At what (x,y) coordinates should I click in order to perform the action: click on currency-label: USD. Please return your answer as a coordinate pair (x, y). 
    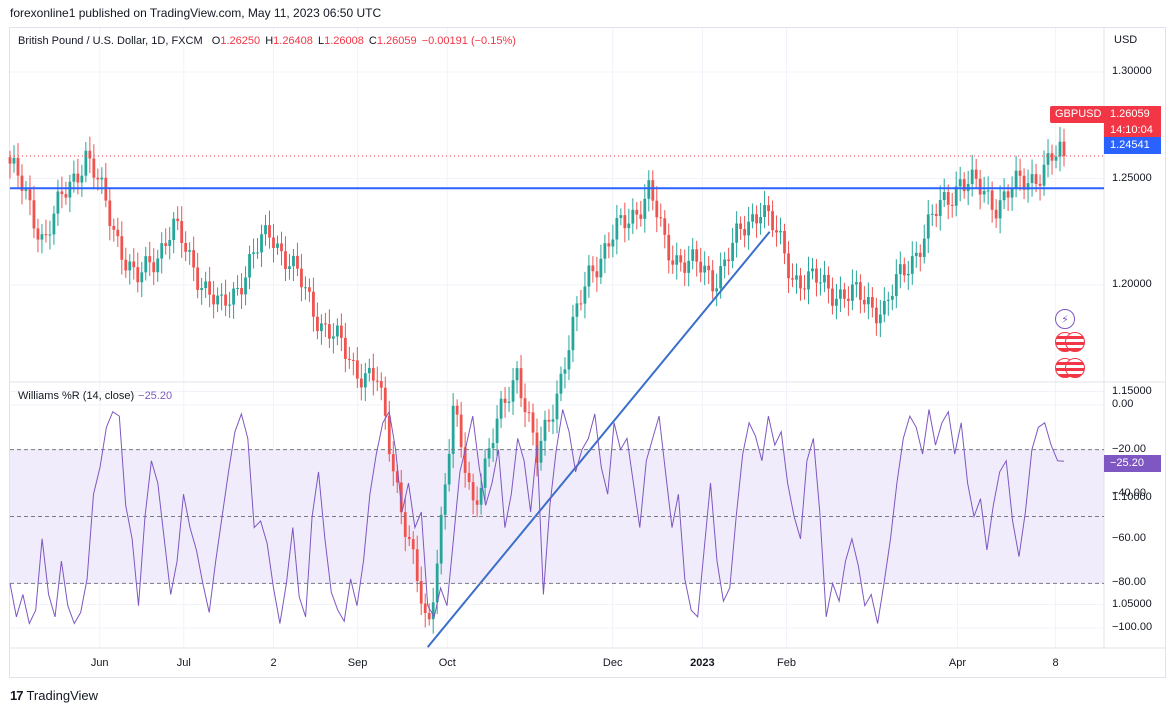
    Looking at the image, I should click on (1126, 40).